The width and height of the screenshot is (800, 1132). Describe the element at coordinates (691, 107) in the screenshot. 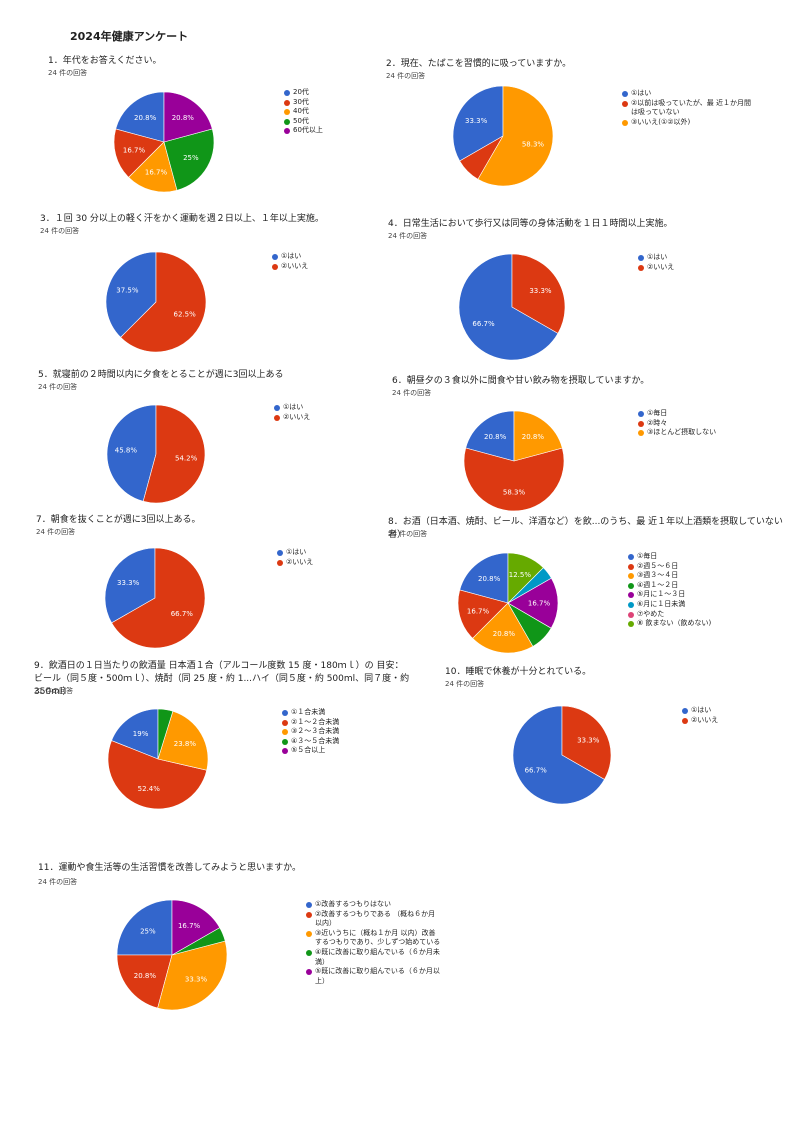

I see `legend-label: ②以前は吸っていたが、最 近１か月間 は吸っていない` at that location.